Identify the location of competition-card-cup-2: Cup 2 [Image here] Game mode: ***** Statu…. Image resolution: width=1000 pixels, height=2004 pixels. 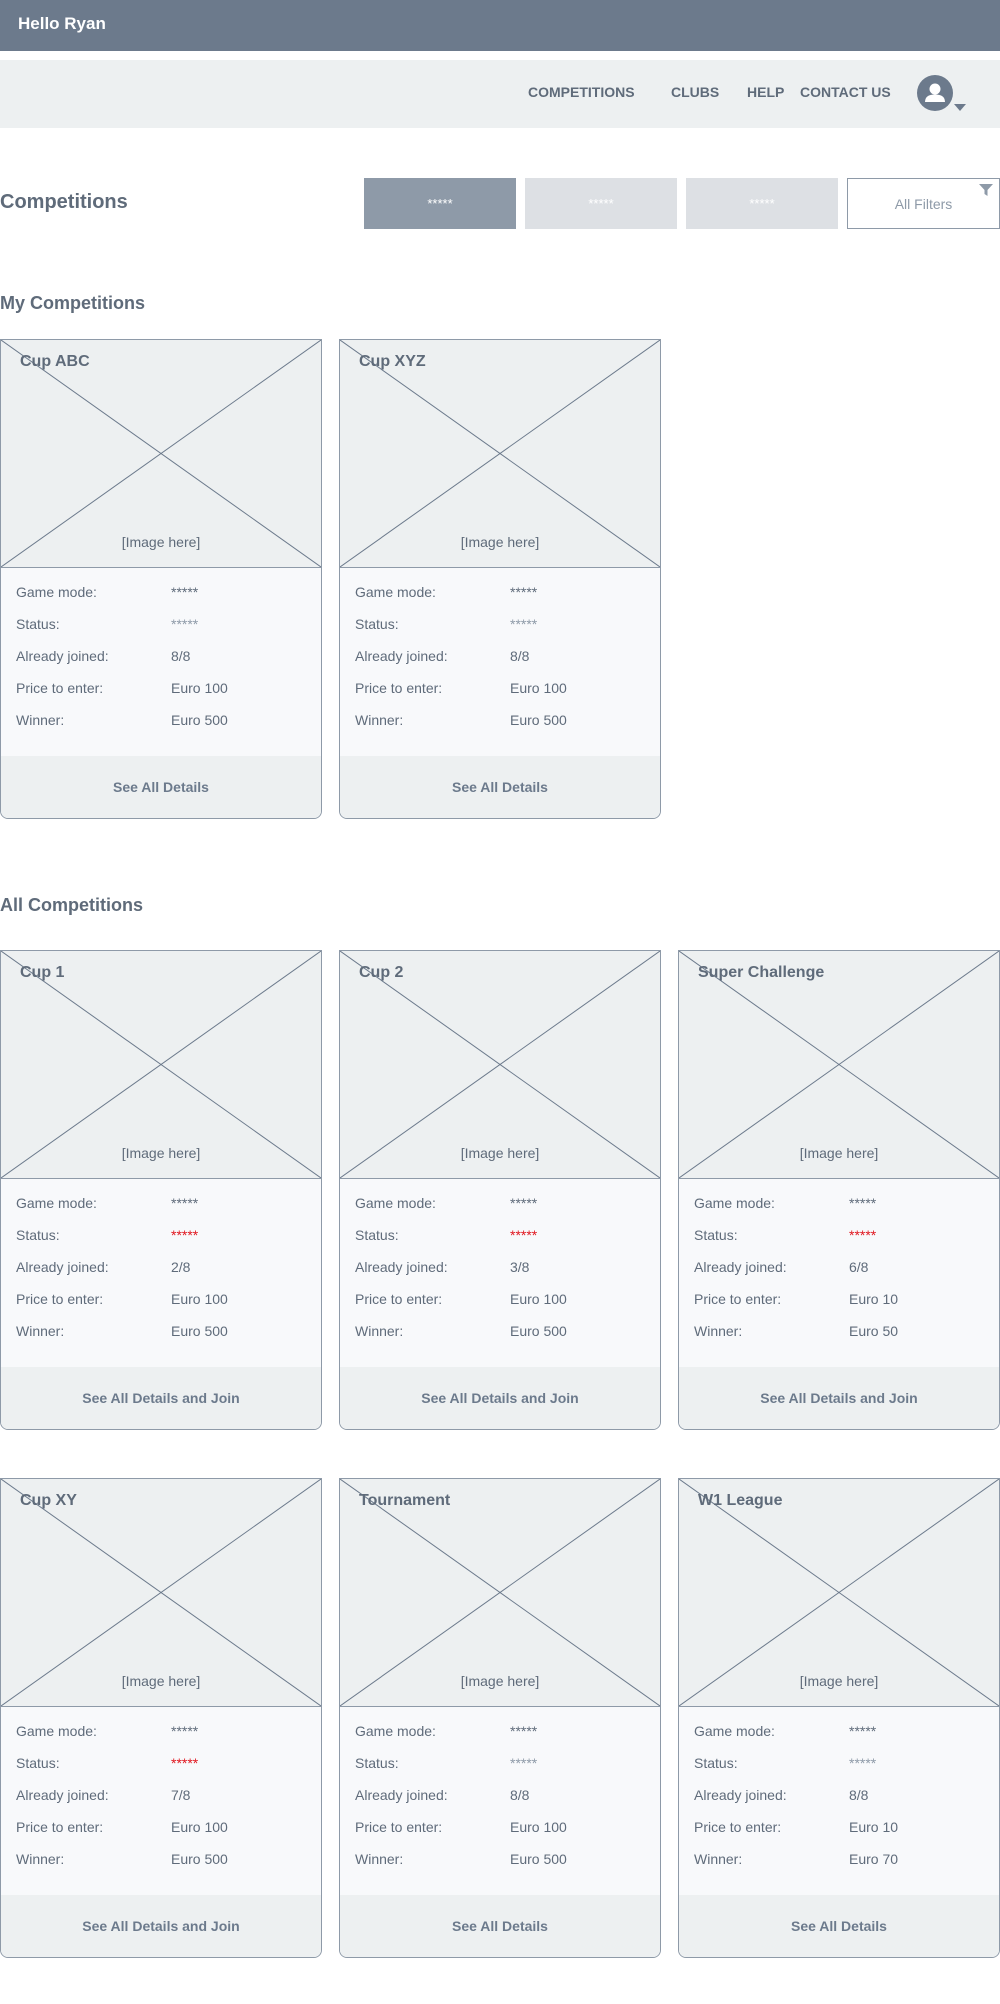
(500, 1190).